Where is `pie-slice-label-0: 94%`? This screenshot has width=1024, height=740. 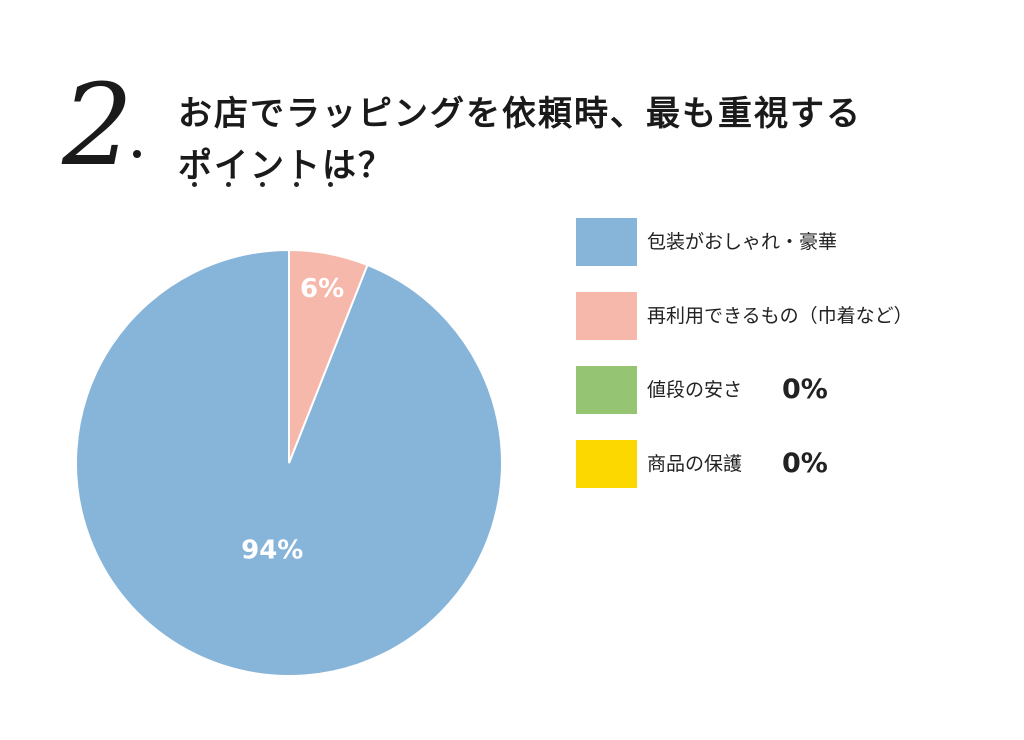 pie-slice-label-0: 94% is located at coordinates (272, 550).